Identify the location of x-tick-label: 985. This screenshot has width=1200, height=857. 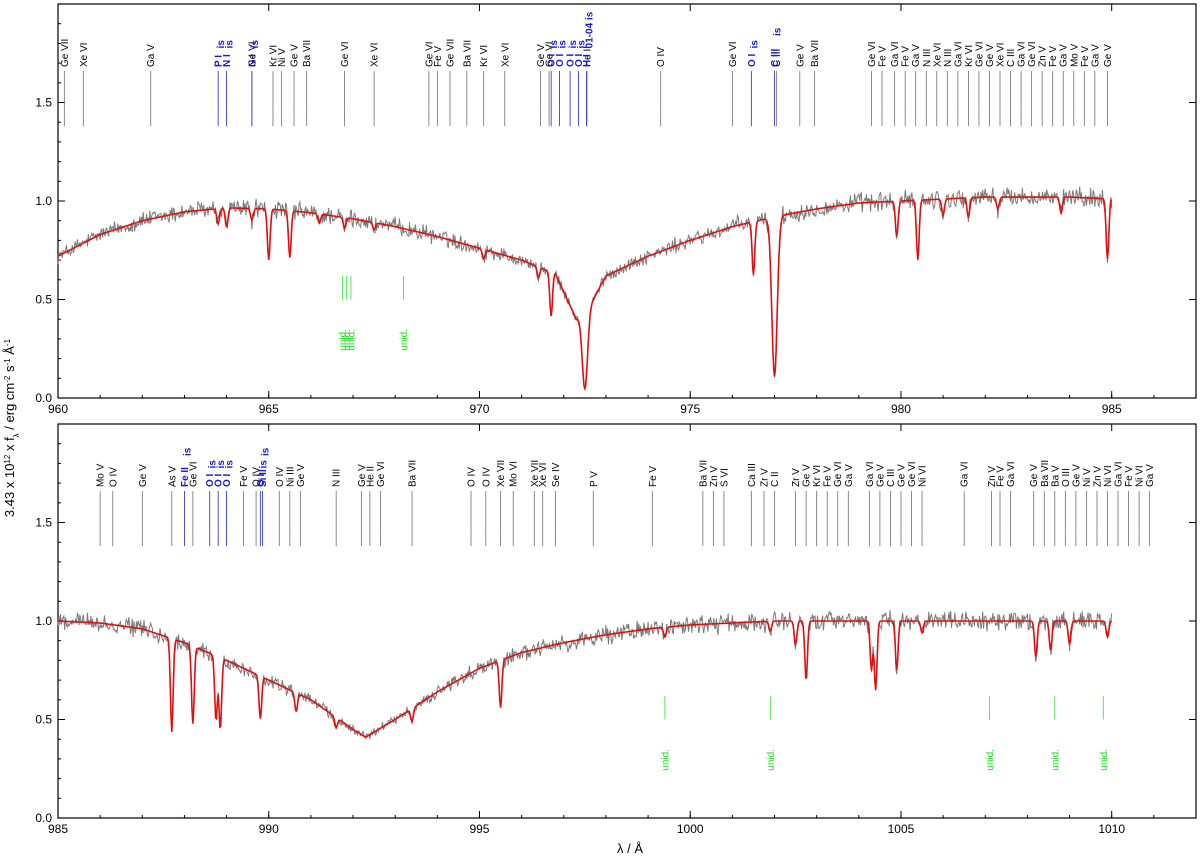
(1112, 409).